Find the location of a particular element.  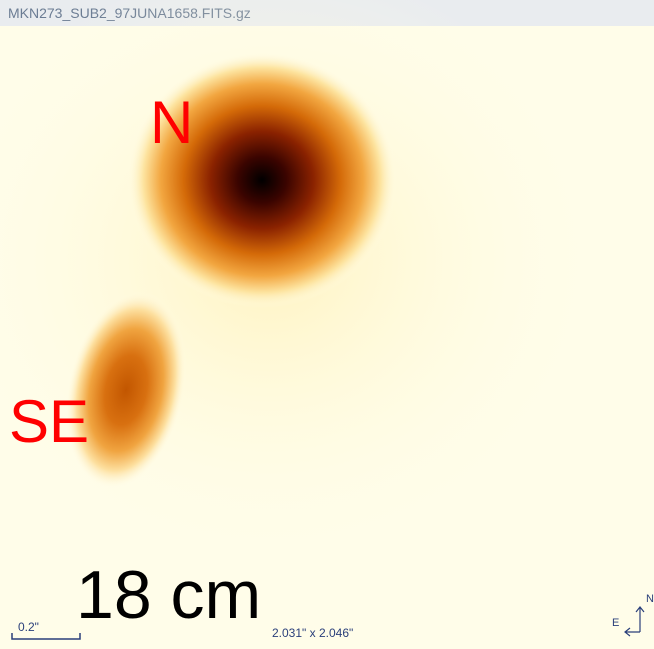

label-wavelength: 18 cm is located at coordinates (168, 595).